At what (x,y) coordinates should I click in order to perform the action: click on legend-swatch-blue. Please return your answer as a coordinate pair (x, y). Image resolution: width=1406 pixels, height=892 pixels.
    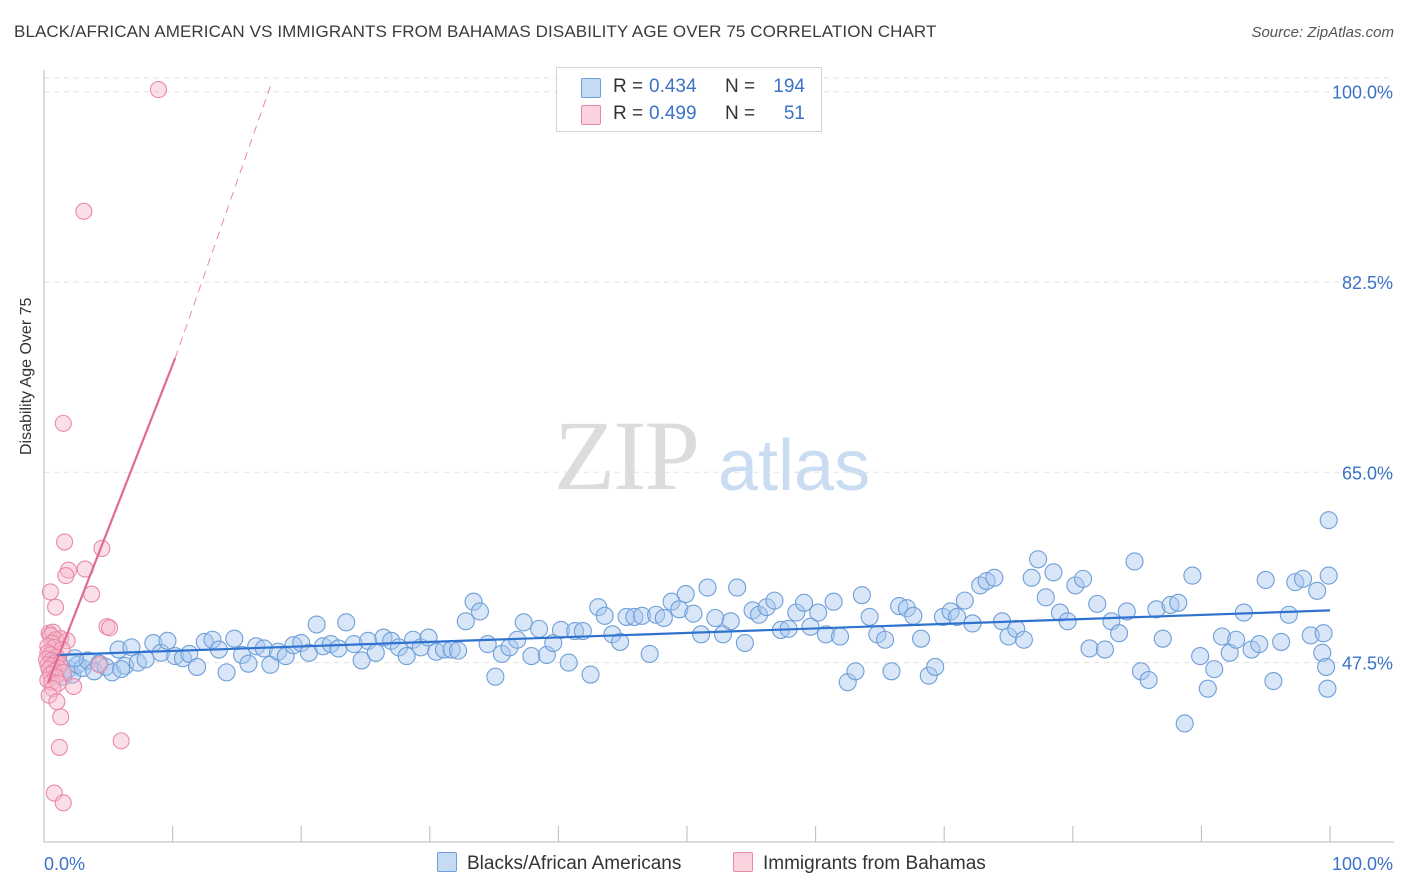
    Looking at the image, I should click on (591, 88).